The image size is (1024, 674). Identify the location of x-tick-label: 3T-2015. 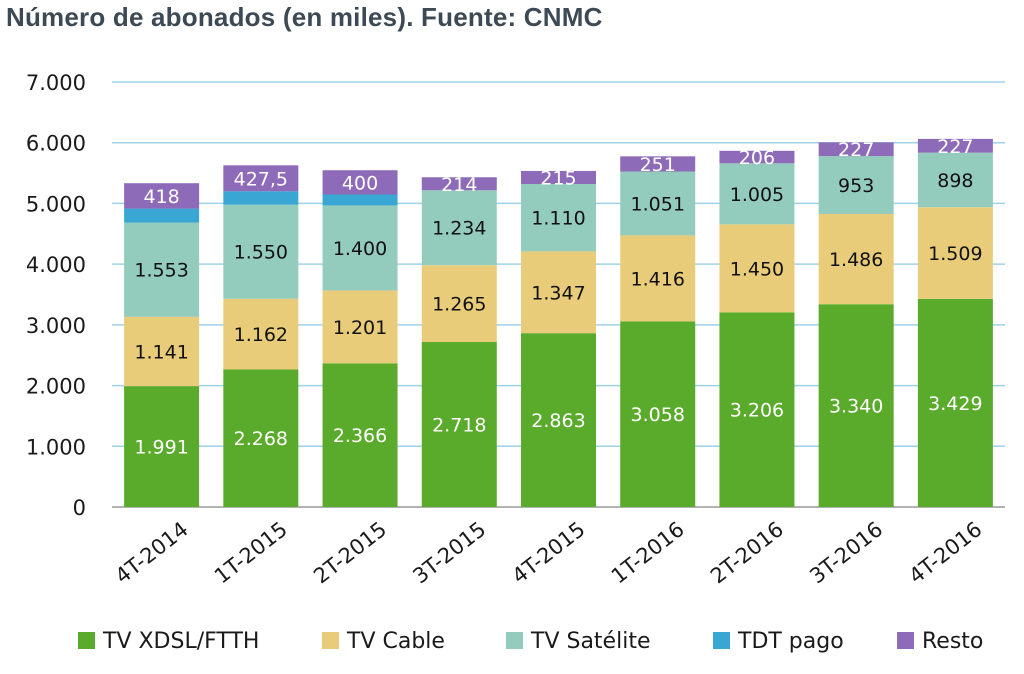
(449, 552).